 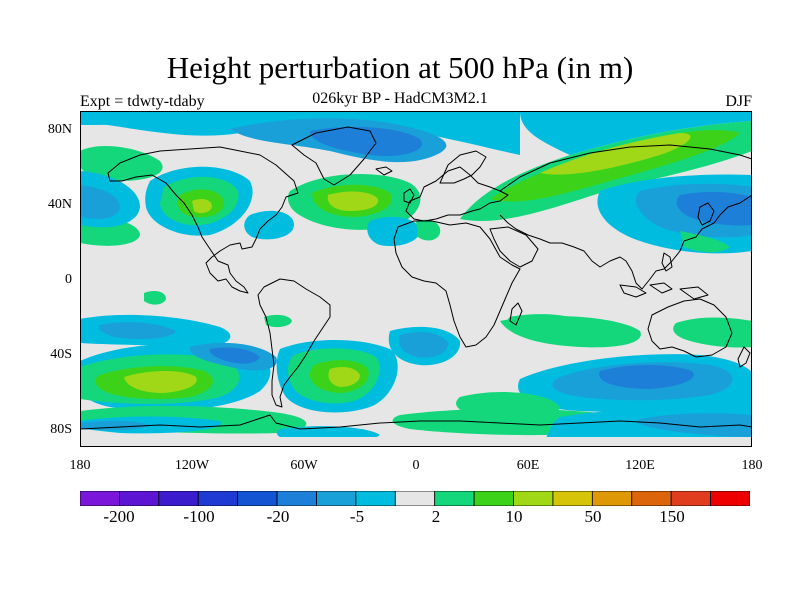 I want to click on europe-coastline, so click(x=457, y=194).